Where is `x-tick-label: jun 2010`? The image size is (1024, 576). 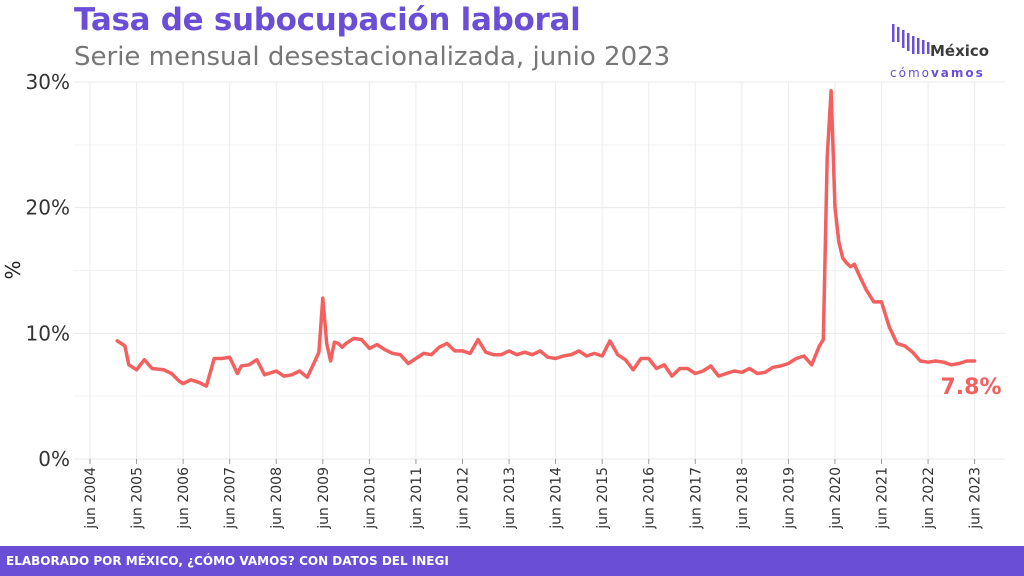 x-tick-label: jun 2010 is located at coordinates (370, 498).